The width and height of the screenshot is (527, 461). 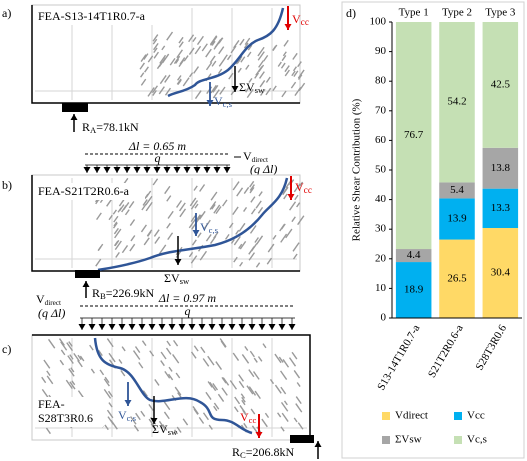 What do you see at coordinates (381, 170) in the screenshot?
I see `y-tick-label: 50` at bounding box center [381, 170].